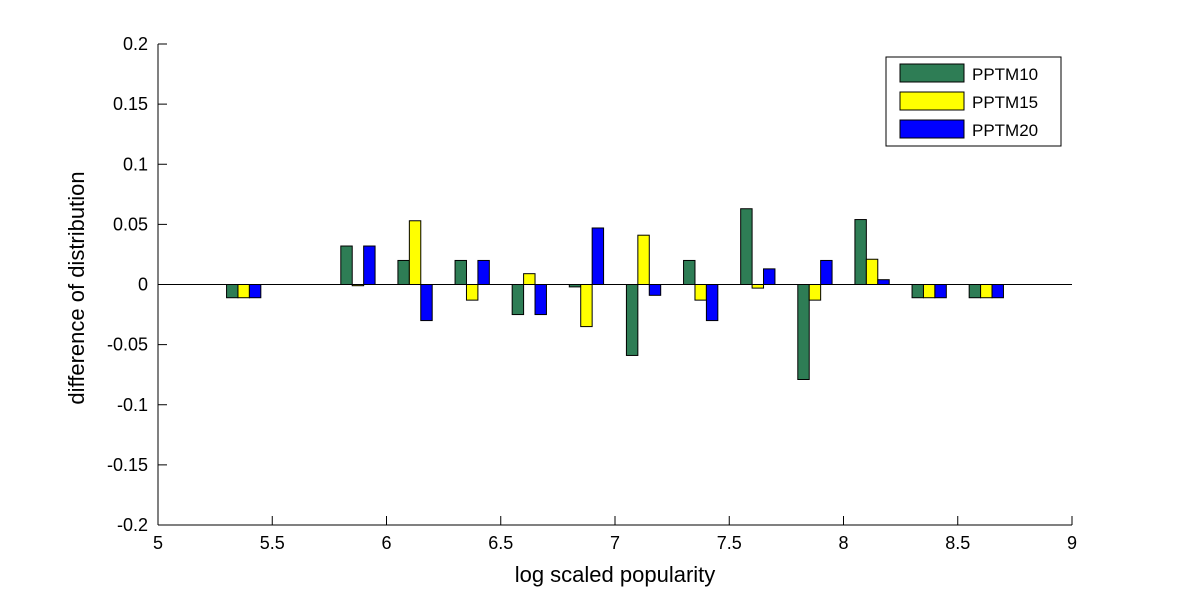 The image size is (1183, 596). Describe the element at coordinates (500, 543) in the screenshot. I see `x-tick-label-3: 6.5` at that location.